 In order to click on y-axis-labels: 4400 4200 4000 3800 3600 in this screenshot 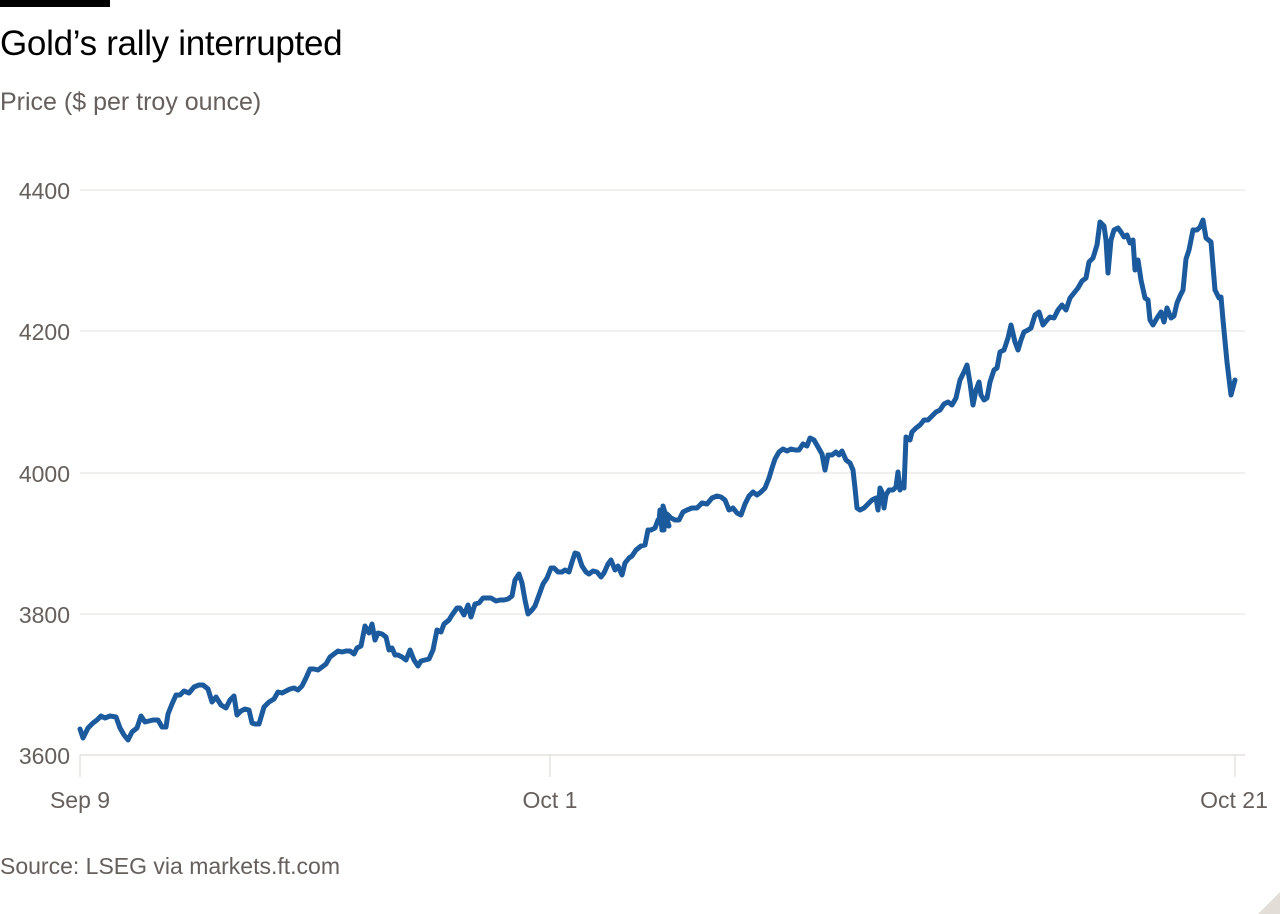, I will do `click(44, 473)`.